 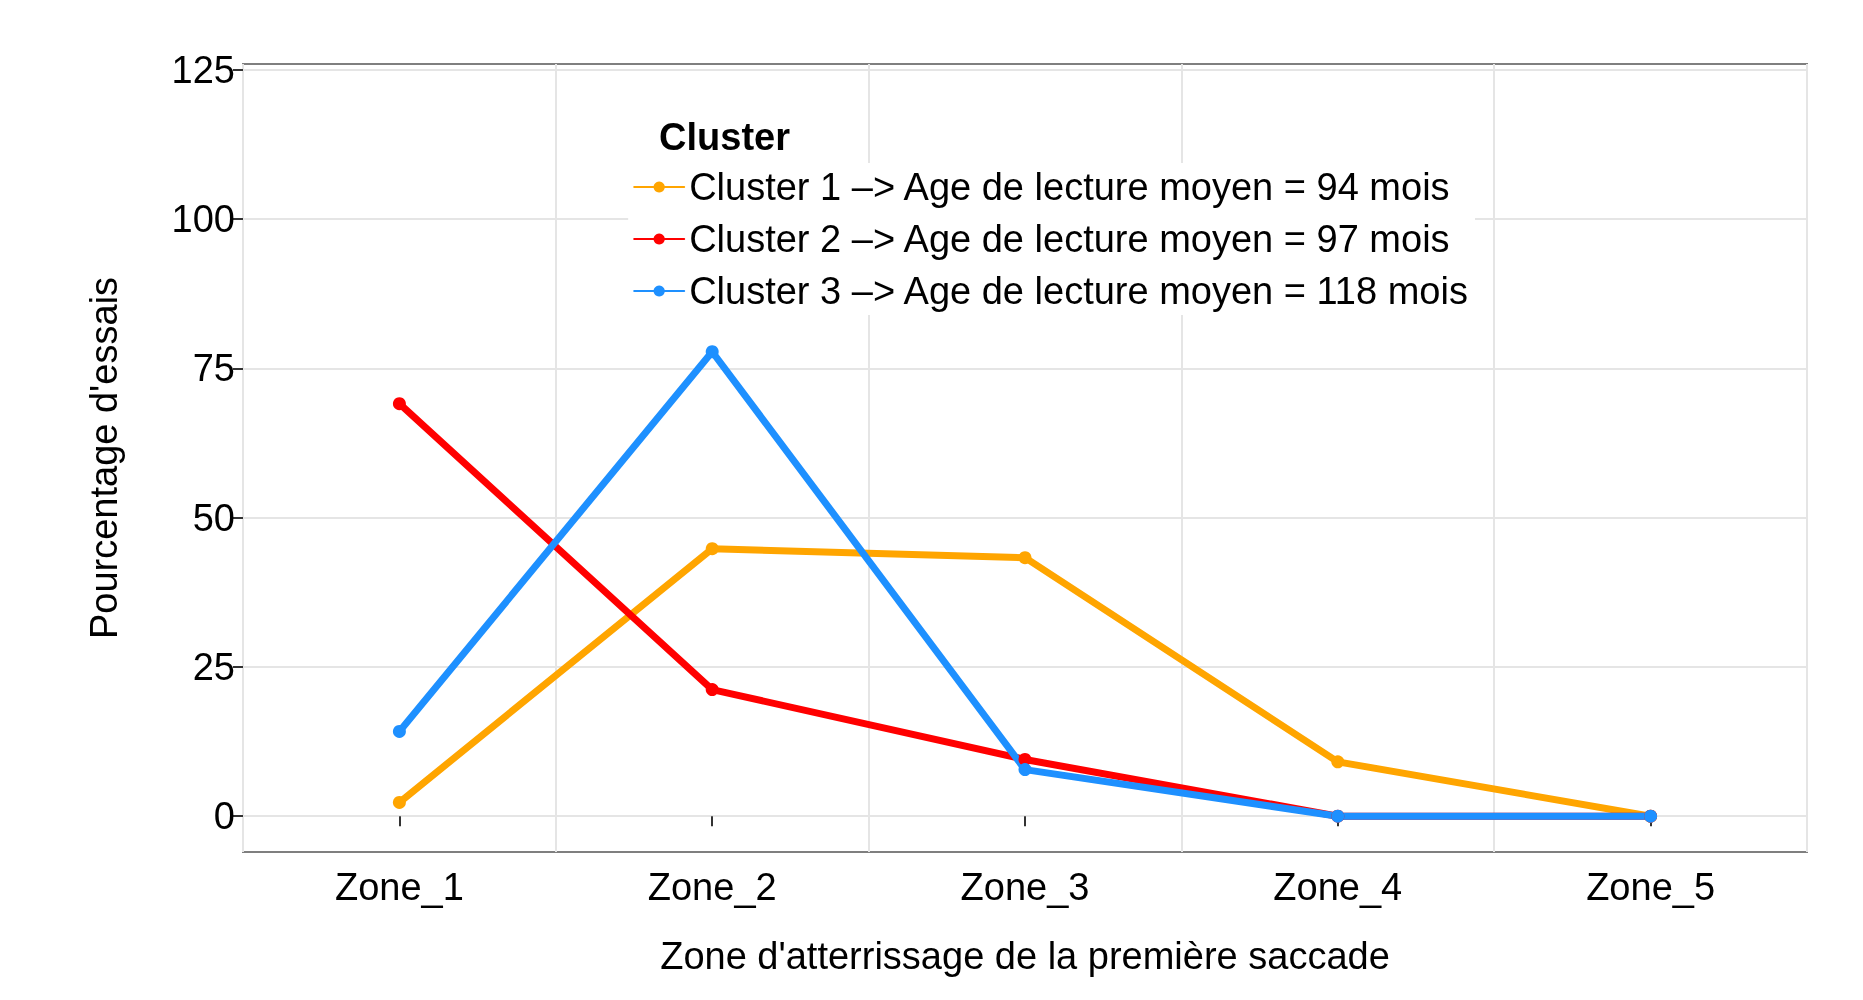 I want to click on legend-label: Cluster 2 –> Age de lecture moyen = 97 mois, so click(x=1069, y=239).